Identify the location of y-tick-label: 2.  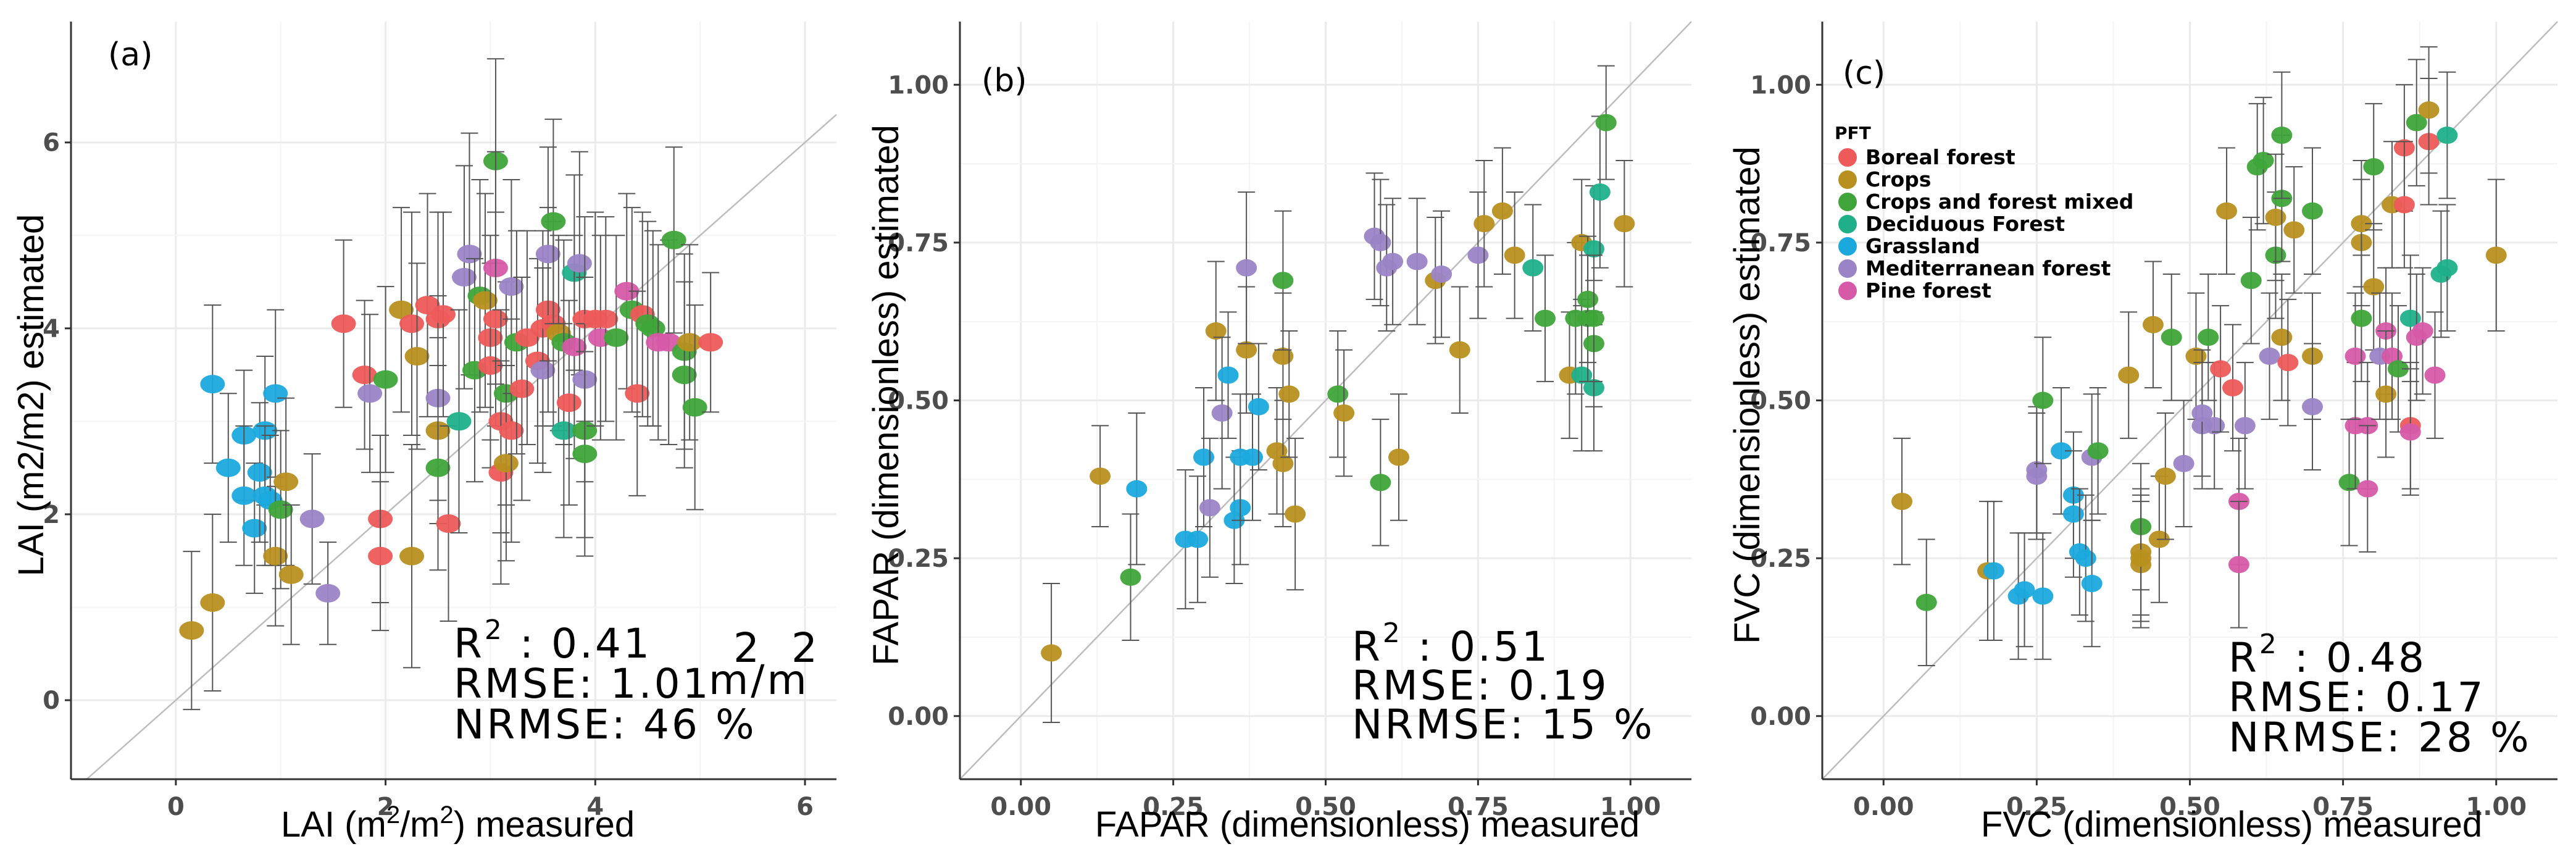
(52, 515).